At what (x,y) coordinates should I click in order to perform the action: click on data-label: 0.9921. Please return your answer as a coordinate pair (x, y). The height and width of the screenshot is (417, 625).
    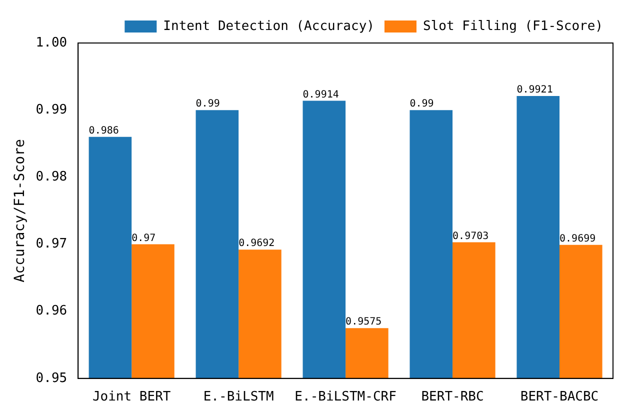
    Looking at the image, I should click on (534, 90).